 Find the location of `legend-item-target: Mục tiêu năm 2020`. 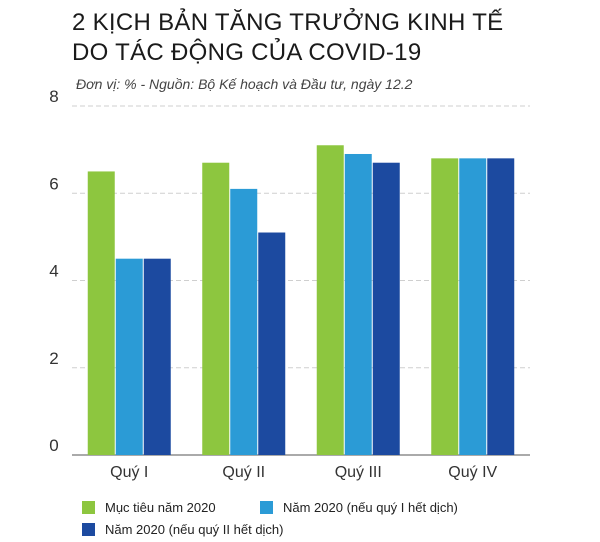

legend-item-target: Mục tiêu năm 2020 is located at coordinates (149, 507).